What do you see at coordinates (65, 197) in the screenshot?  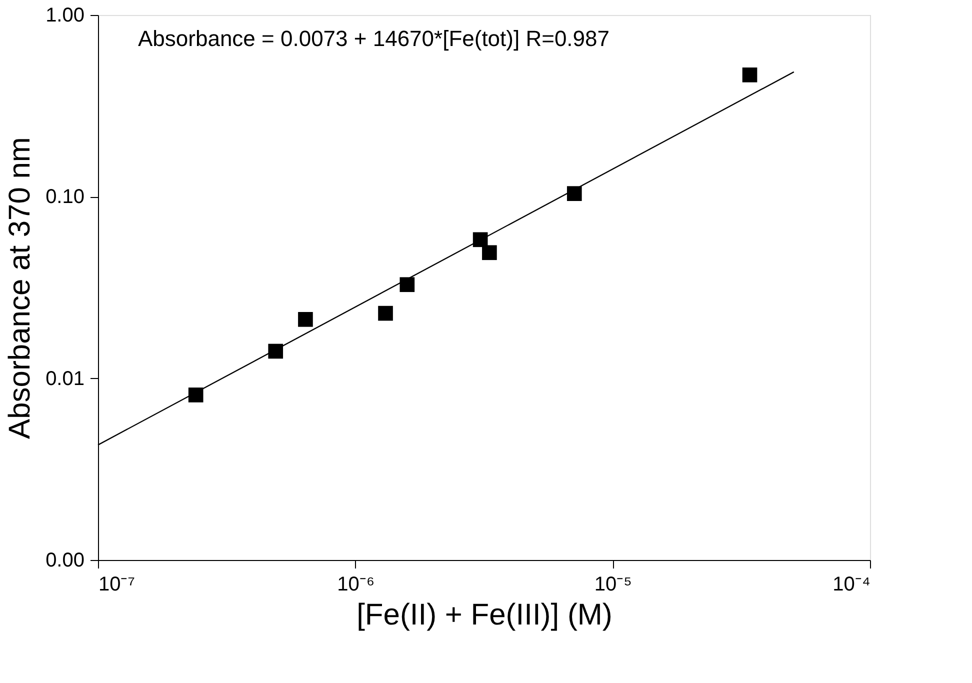 I see `y-tick-label: 0.10` at bounding box center [65, 197].